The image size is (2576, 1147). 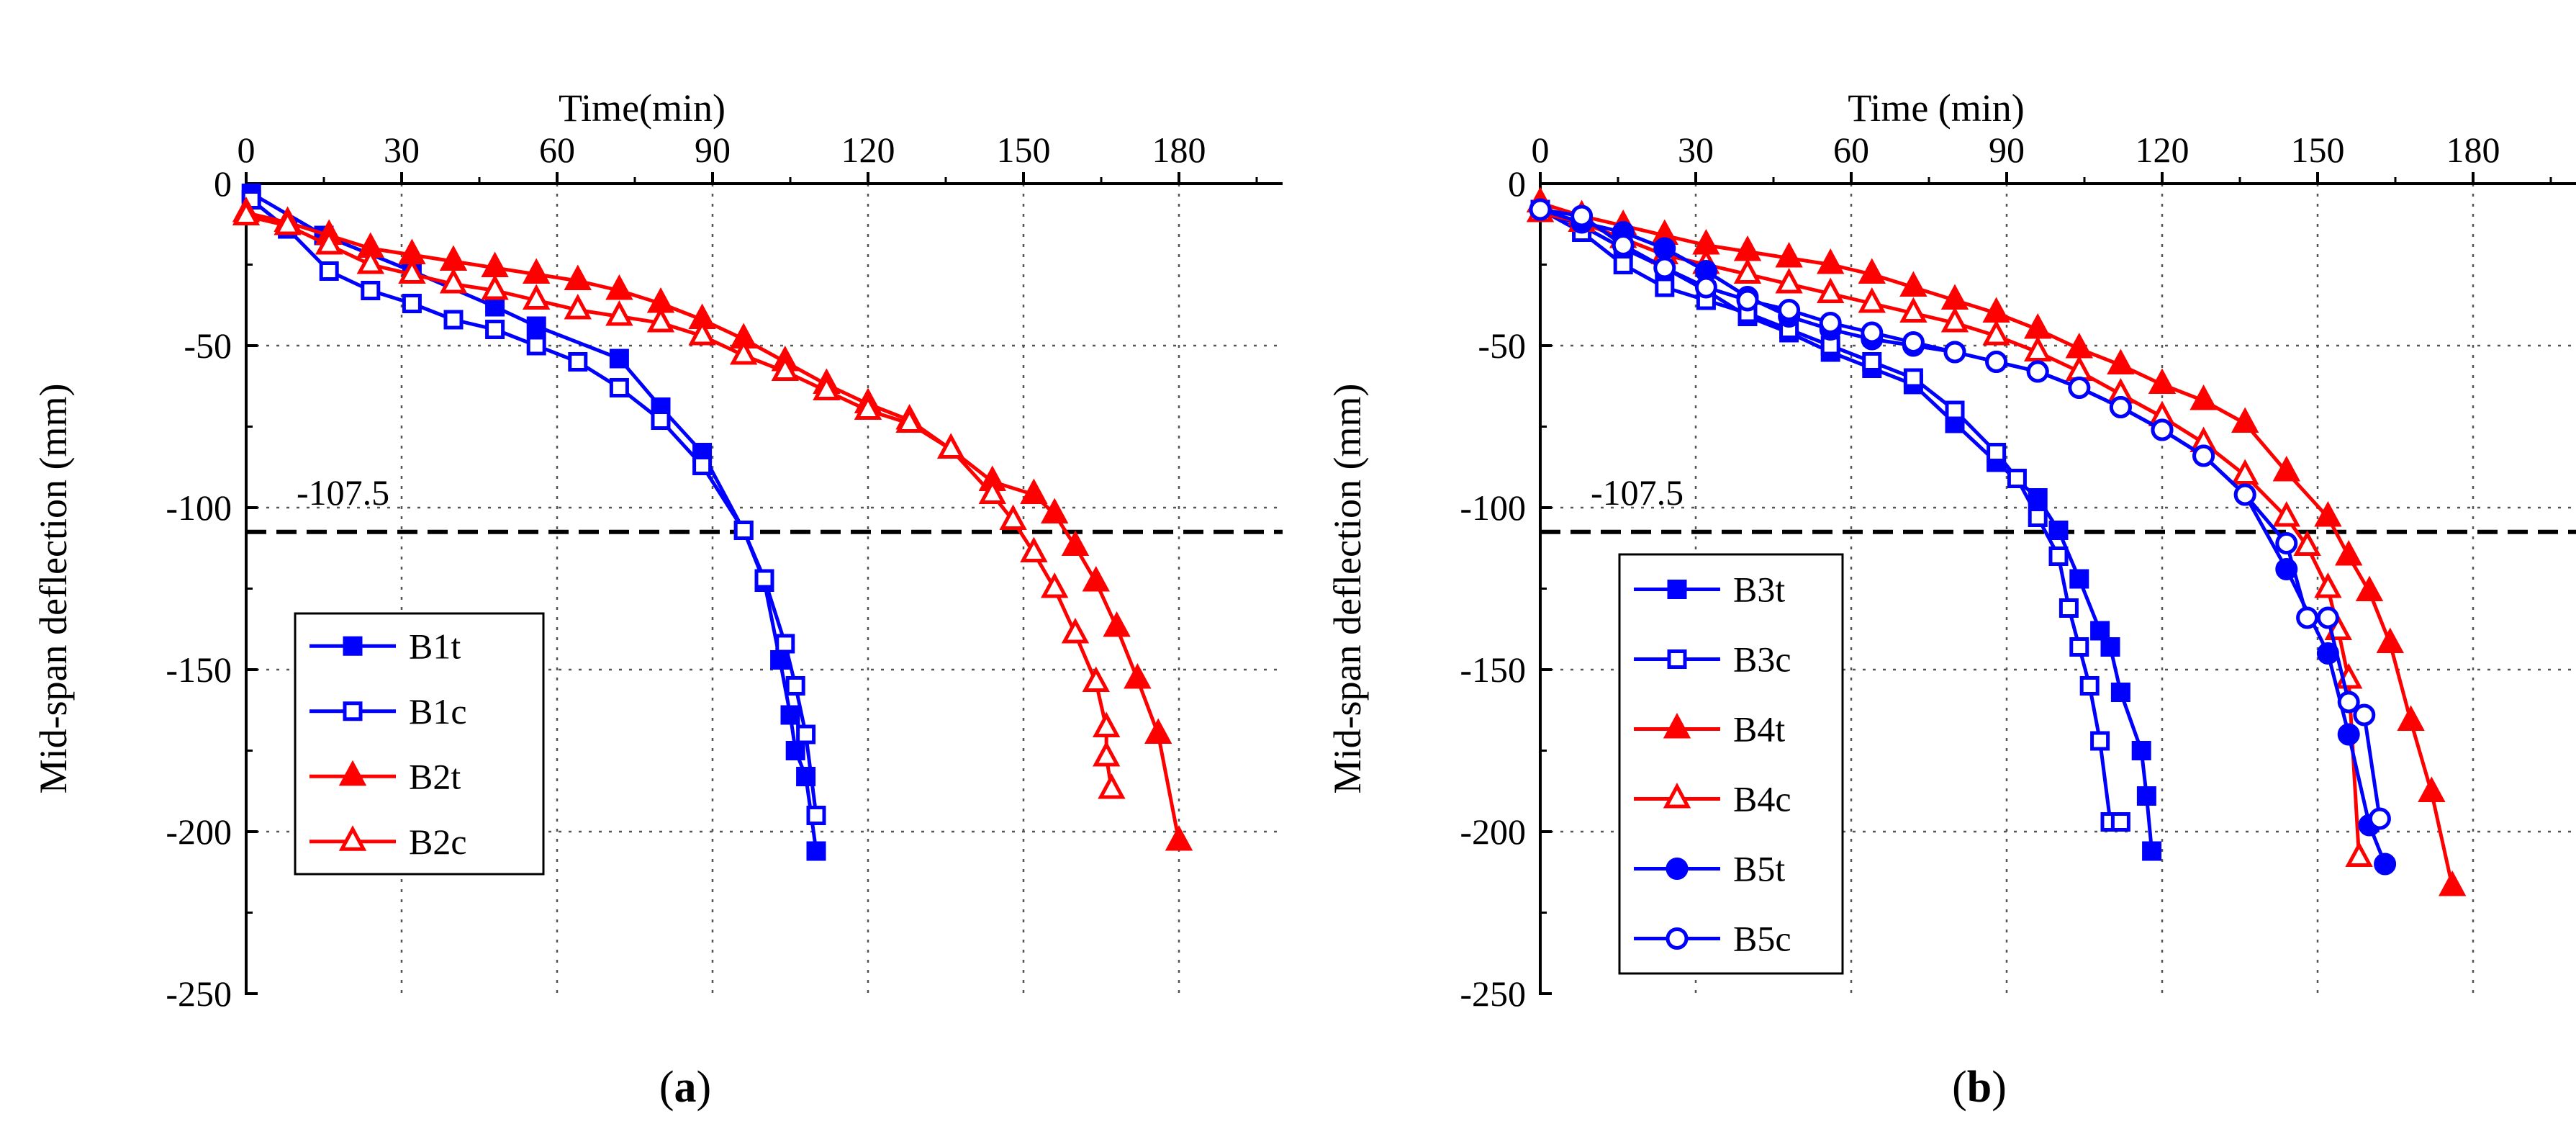 I want to click on legend-marker-B3t, so click(x=1677, y=589).